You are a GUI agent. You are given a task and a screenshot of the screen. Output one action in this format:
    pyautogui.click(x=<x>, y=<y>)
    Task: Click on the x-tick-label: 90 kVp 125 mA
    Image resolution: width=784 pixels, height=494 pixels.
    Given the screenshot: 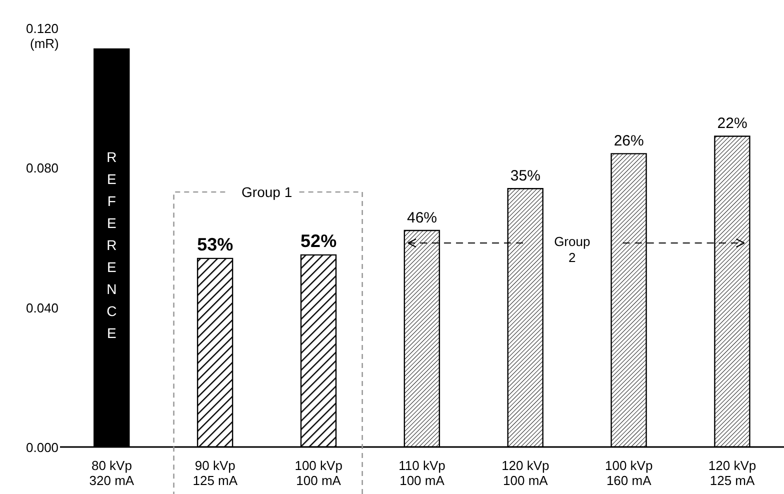 What is the action you would take?
    pyautogui.click(x=215, y=473)
    